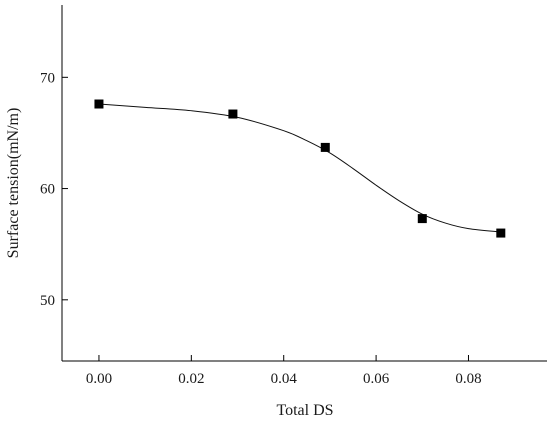 The height and width of the screenshot is (421, 550). Describe the element at coordinates (376, 379) in the screenshot. I see `x-tick-label: 0.06` at that location.